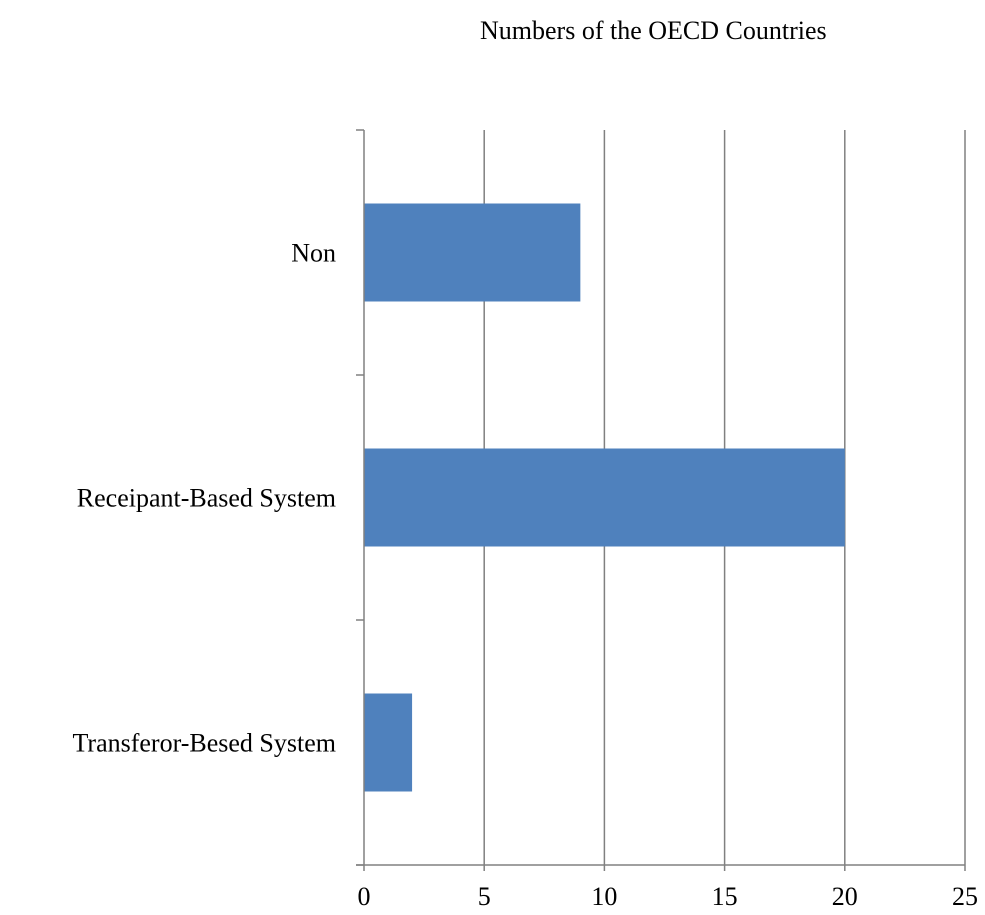 Image resolution: width=985 pixels, height=915 pixels. What do you see at coordinates (484, 896) in the screenshot?
I see `x-tick-label-5: 5` at bounding box center [484, 896].